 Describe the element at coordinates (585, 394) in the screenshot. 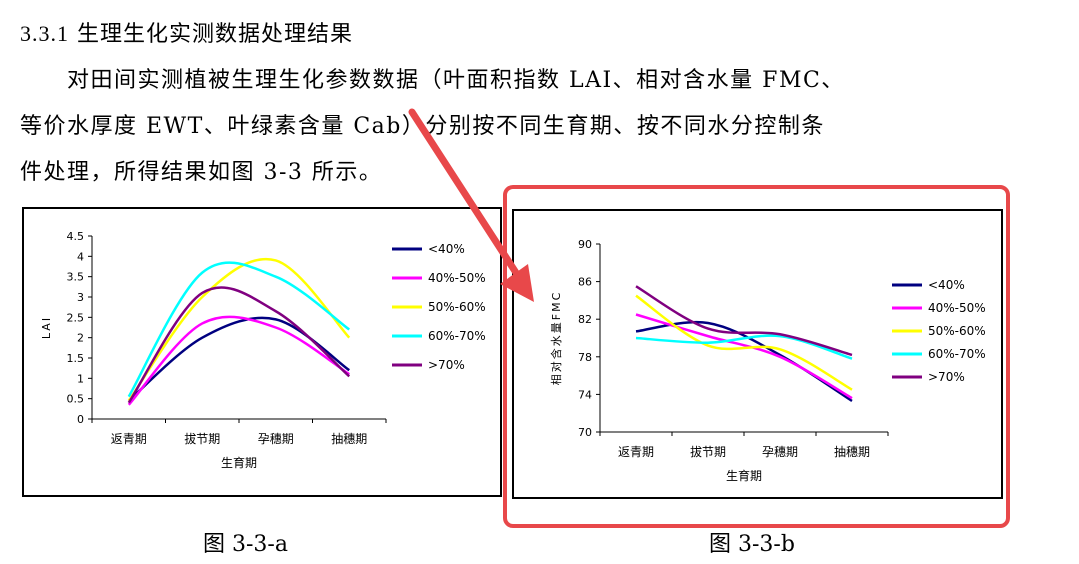

I see `y-tick-label: 74` at that location.